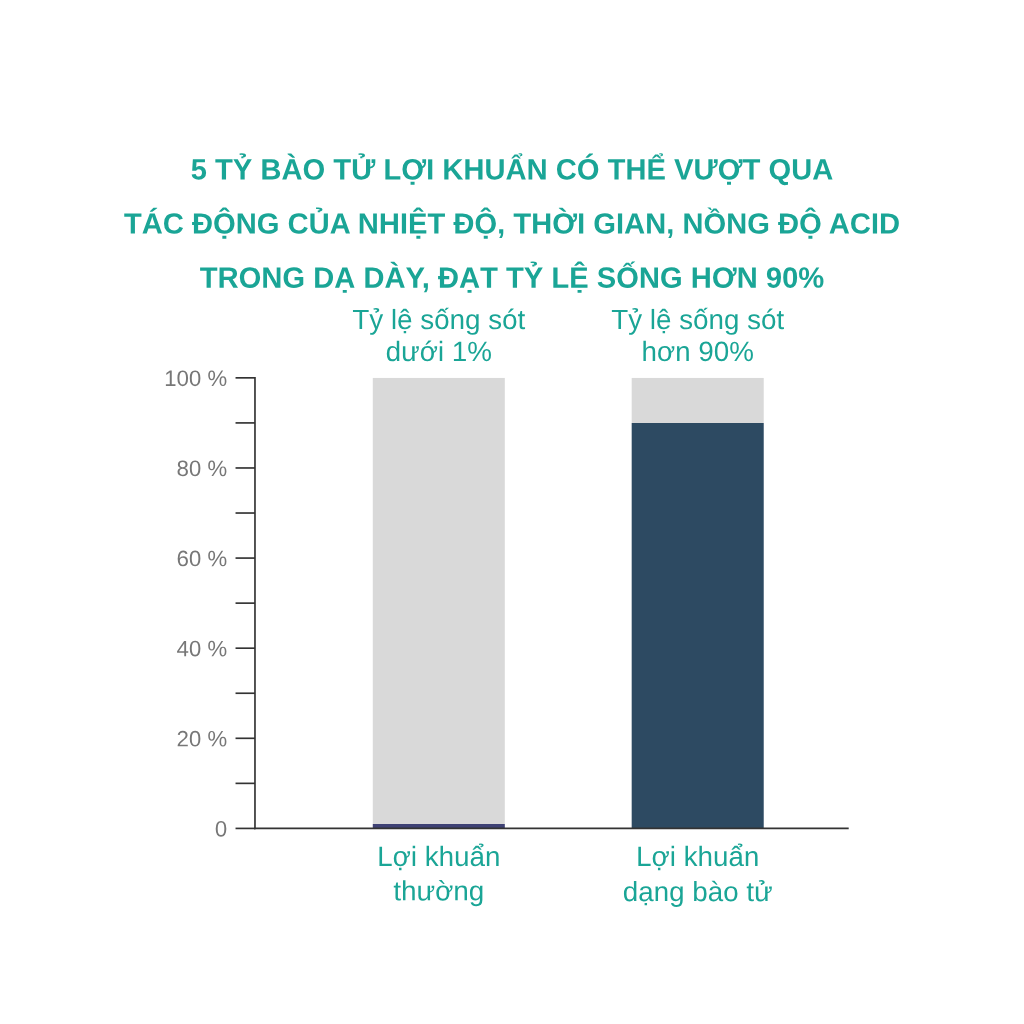 The height and width of the screenshot is (1024, 1024). I want to click on y-tick-label: 0, so click(221, 828).